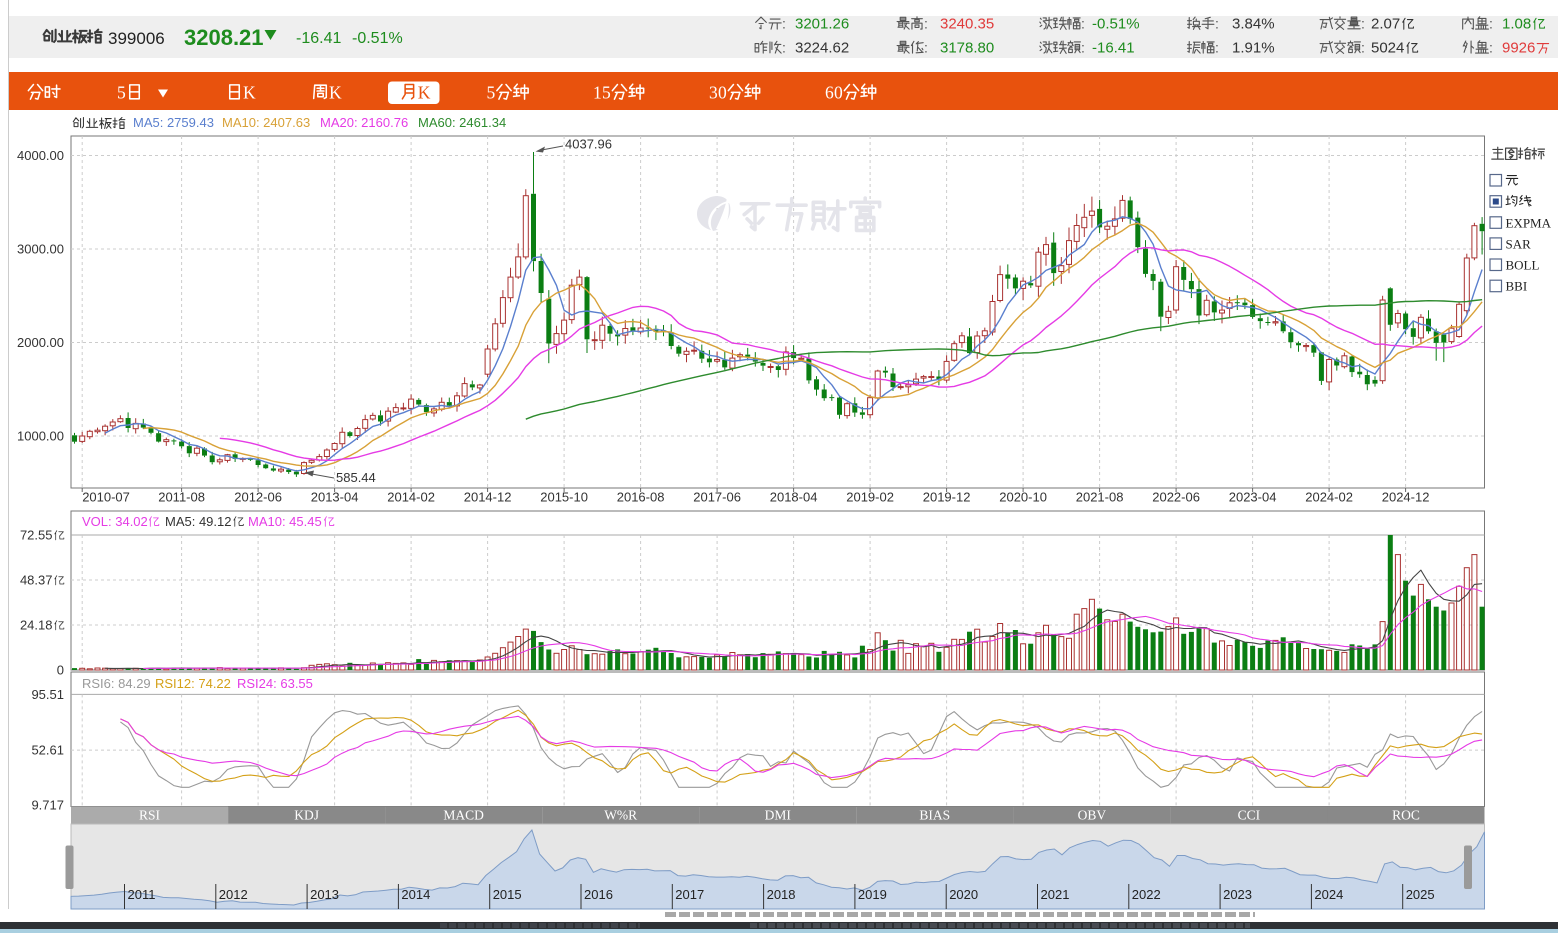 This screenshot has height=933, width=1558. Describe the element at coordinates (150, 815) in the screenshot. I see `svg-text: RSI` at that location.